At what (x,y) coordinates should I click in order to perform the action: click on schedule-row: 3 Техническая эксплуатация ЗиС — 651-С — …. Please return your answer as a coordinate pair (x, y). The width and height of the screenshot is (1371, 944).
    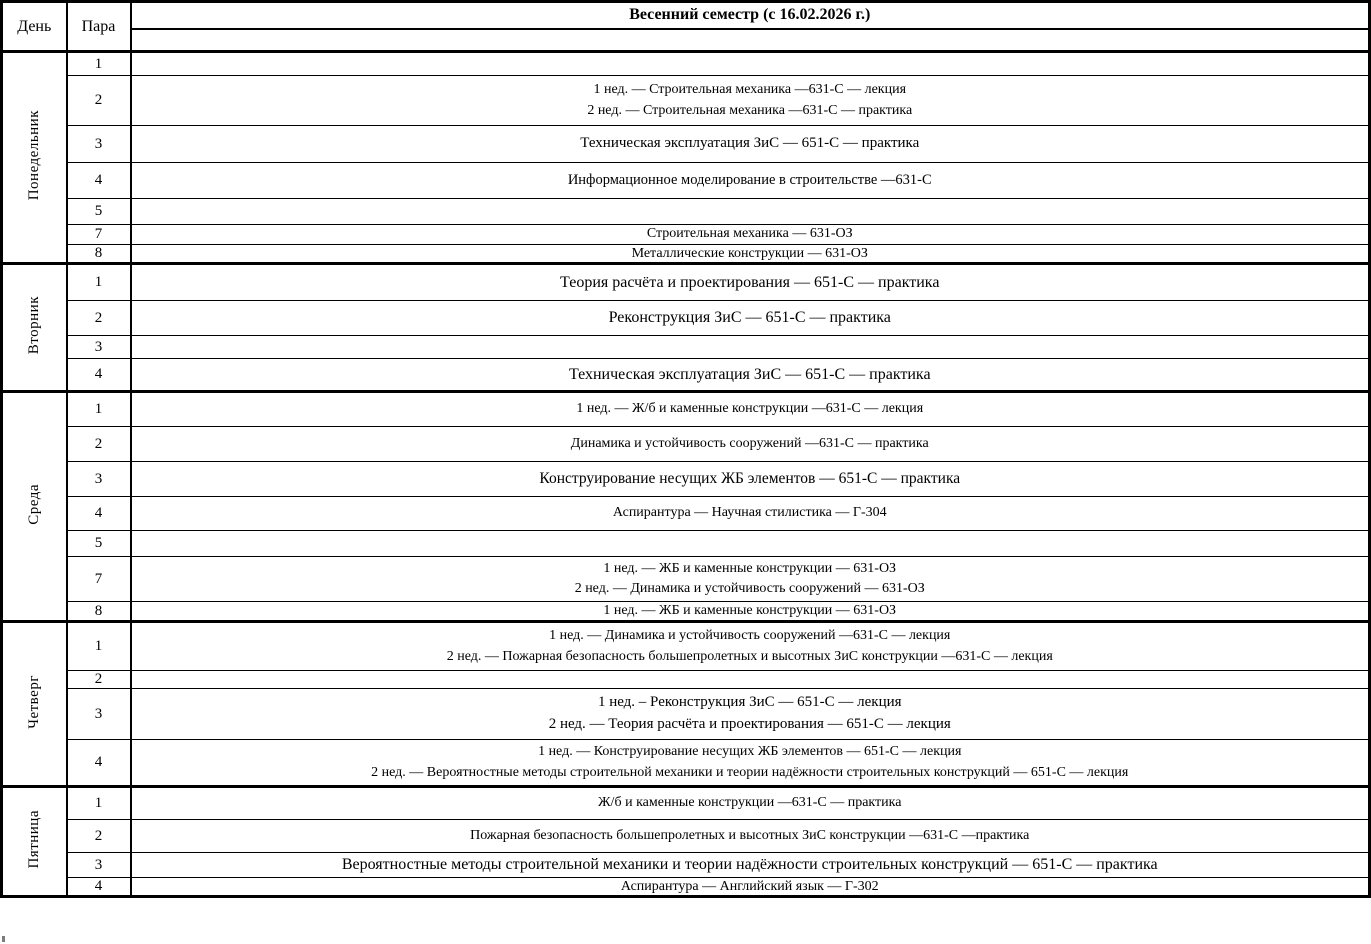
    Looking at the image, I should click on (686, 144).